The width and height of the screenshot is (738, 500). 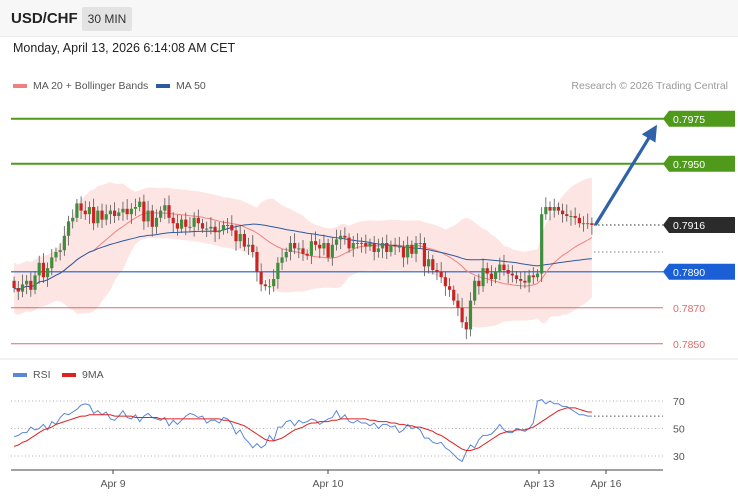 I want to click on projection-arrow-shaft, so click(x=624, y=178).